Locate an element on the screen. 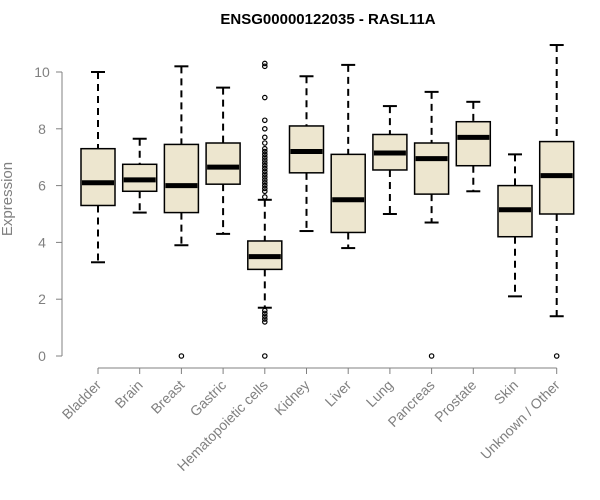  x-tick-label: Brain is located at coordinates (128, 394).